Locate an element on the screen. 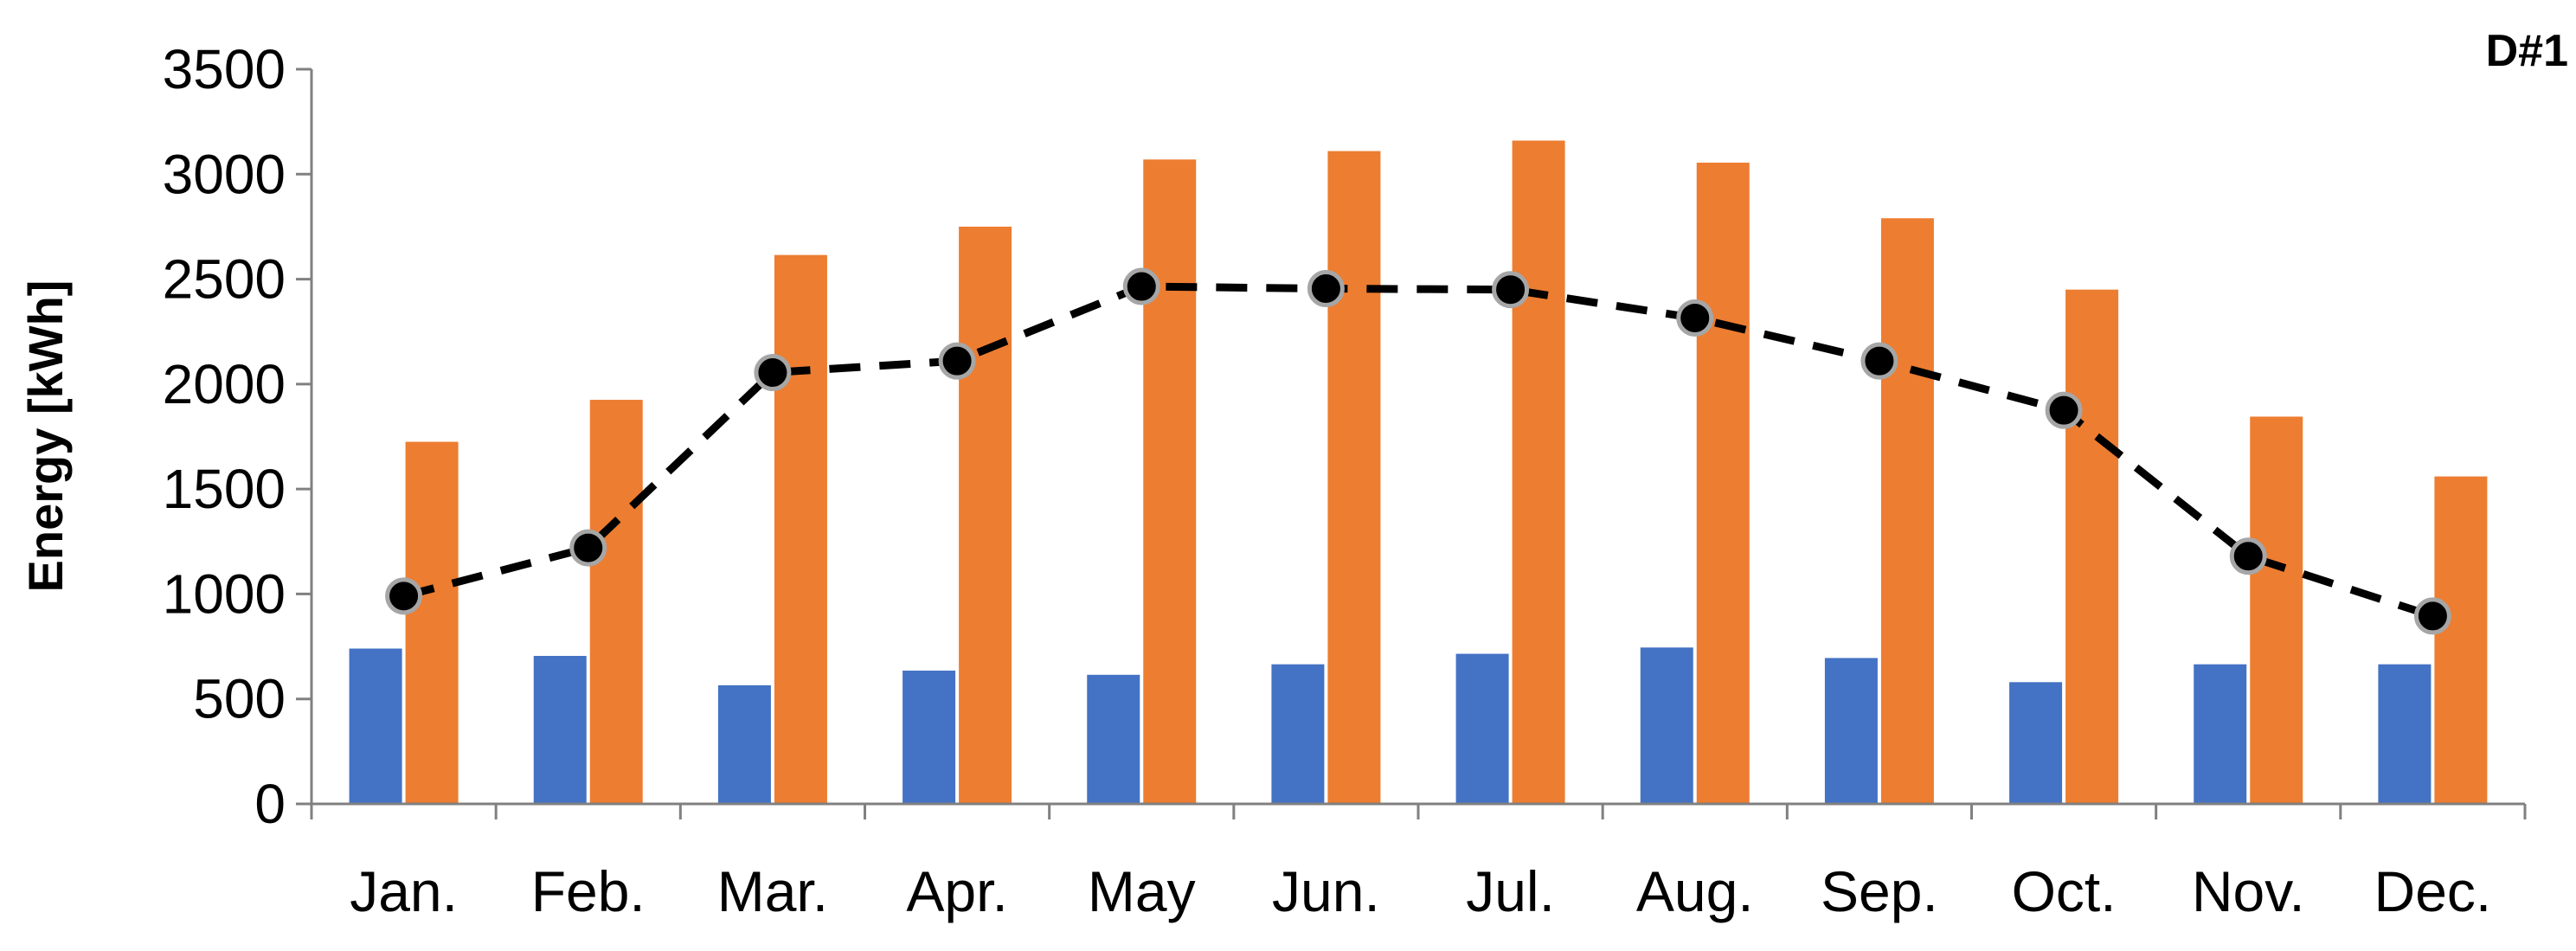  y-tick-label: 500 is located at coordinates (240, 699).